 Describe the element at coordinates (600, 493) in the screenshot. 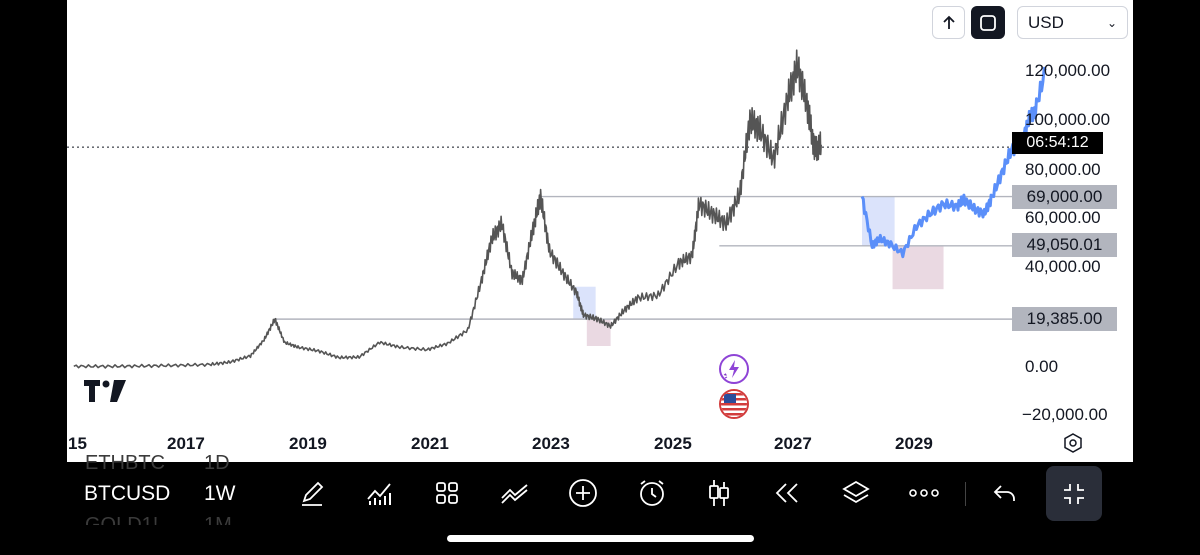

I see `bottom-toolbar` at that location.